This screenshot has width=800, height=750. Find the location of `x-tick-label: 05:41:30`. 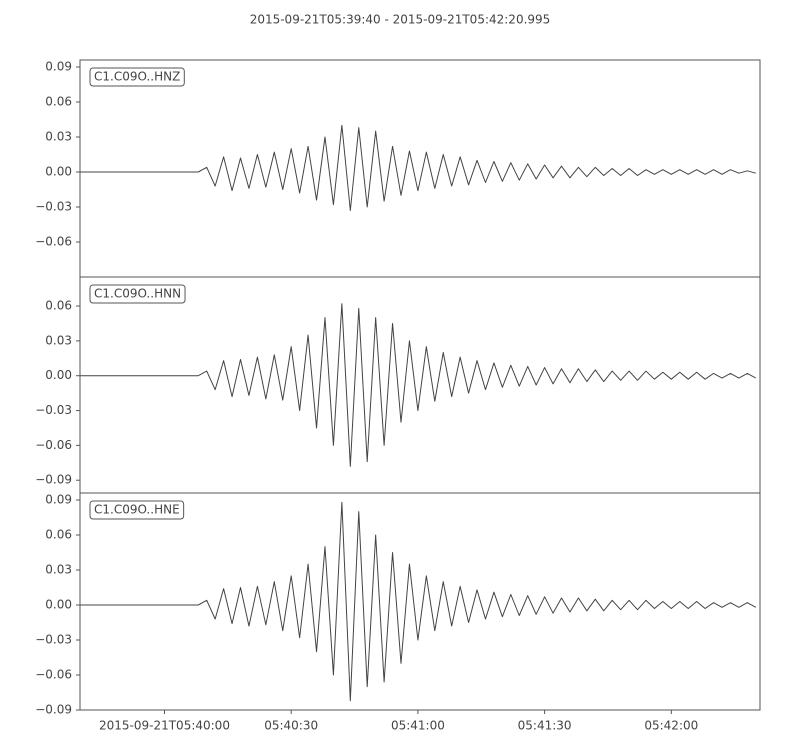

x-tick-label: 05:41:30 is located at coordinates (545, 726).